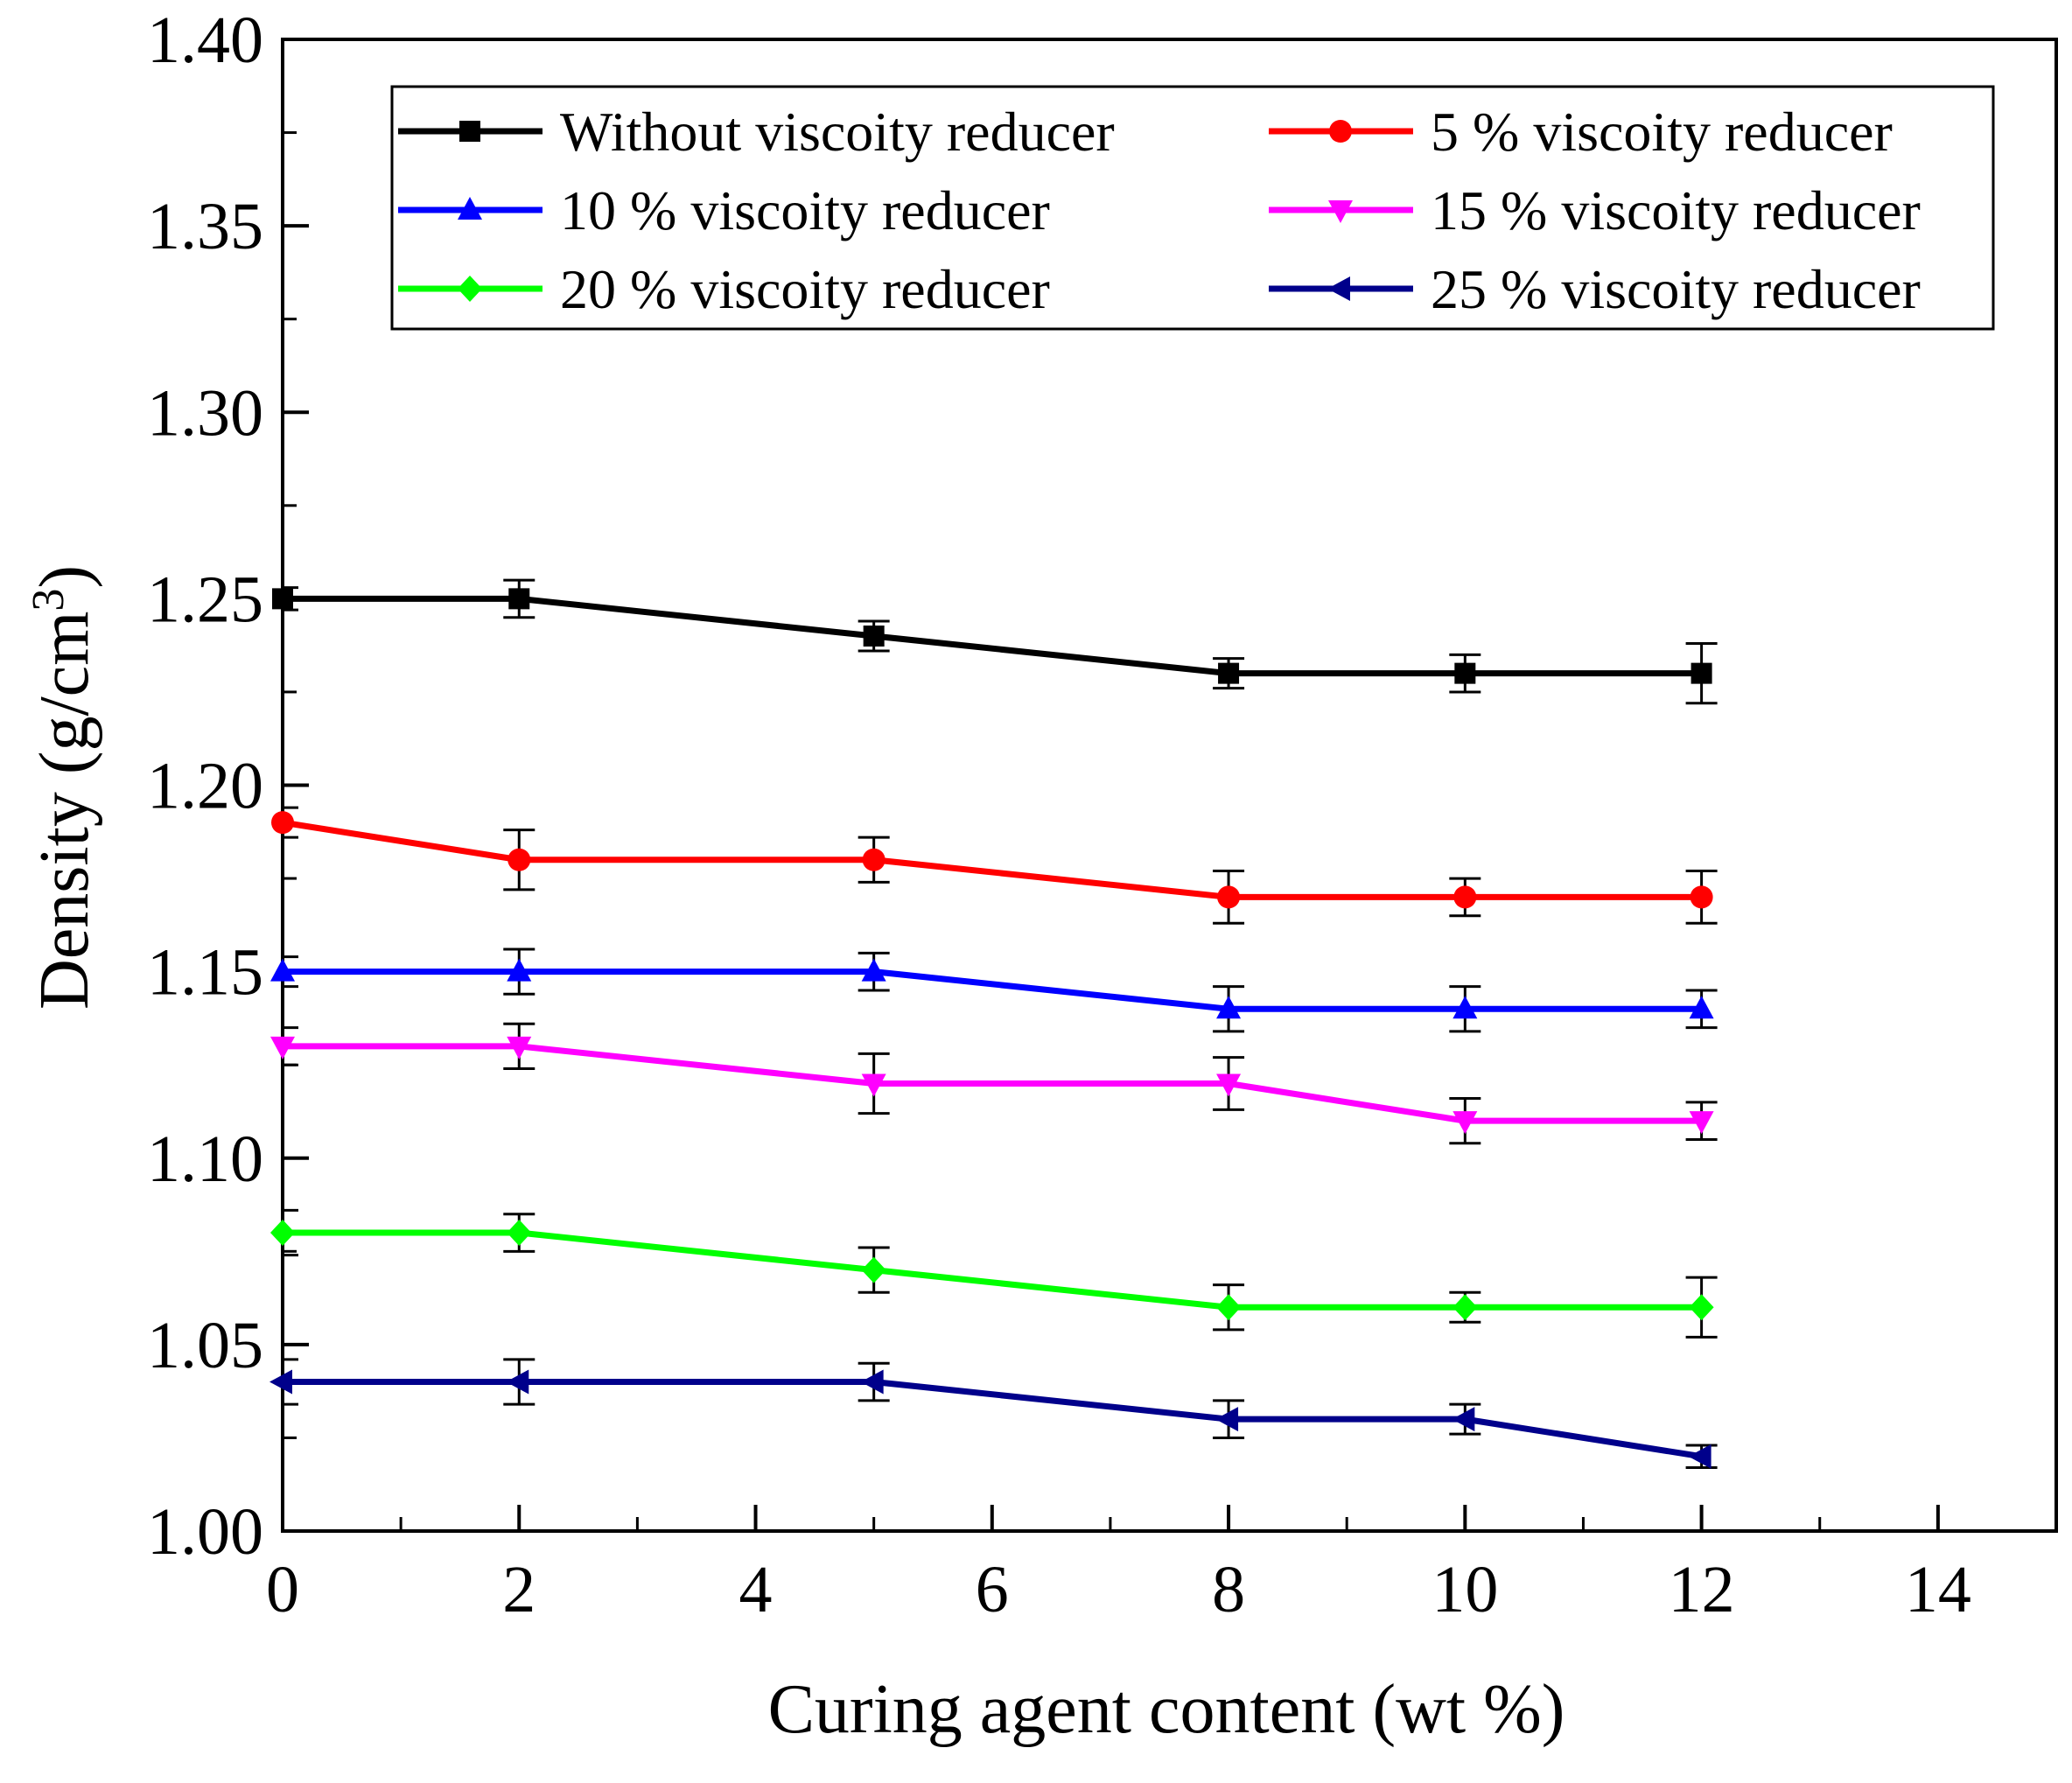 Image resolution: width=2072 pixels, height=1783 pixels. Describe the element at coordinates (205, 1345) in the screenshot. I see `y-tick-label: 1.05` at that location.